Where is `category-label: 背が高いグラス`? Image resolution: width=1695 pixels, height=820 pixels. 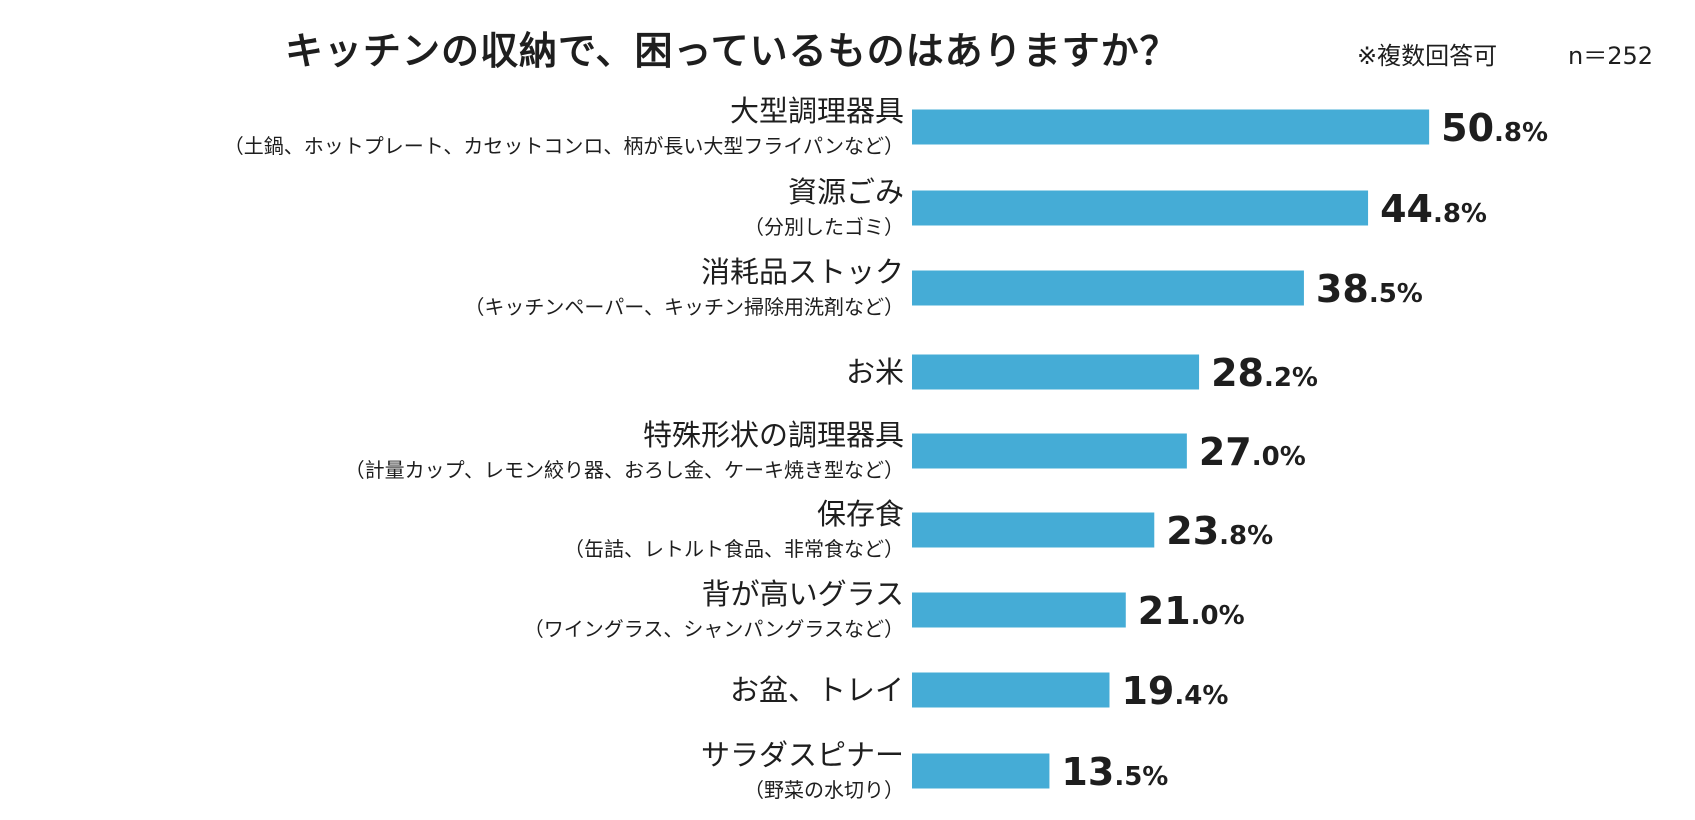 category-label: 背が高いグラス is located at coordinates (803, 594).